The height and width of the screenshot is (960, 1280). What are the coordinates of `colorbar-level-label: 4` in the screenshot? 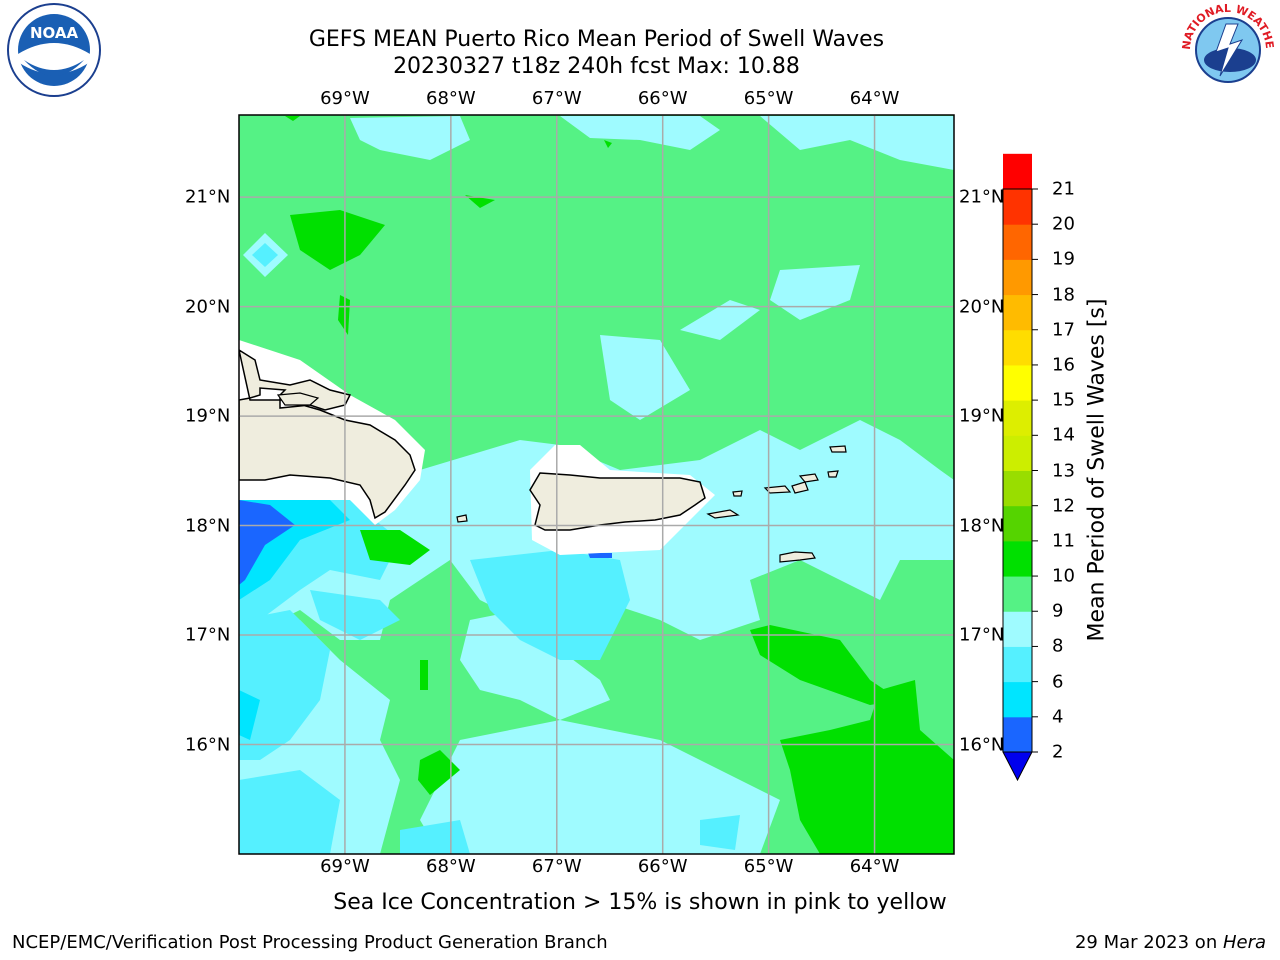 It's located at (1058, 717).